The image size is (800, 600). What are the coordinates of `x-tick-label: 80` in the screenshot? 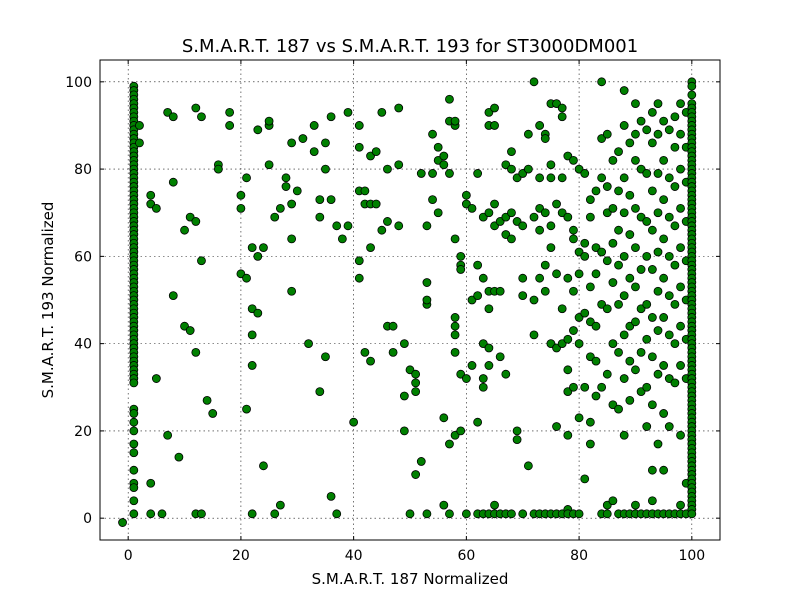 It's located at (579, 556).